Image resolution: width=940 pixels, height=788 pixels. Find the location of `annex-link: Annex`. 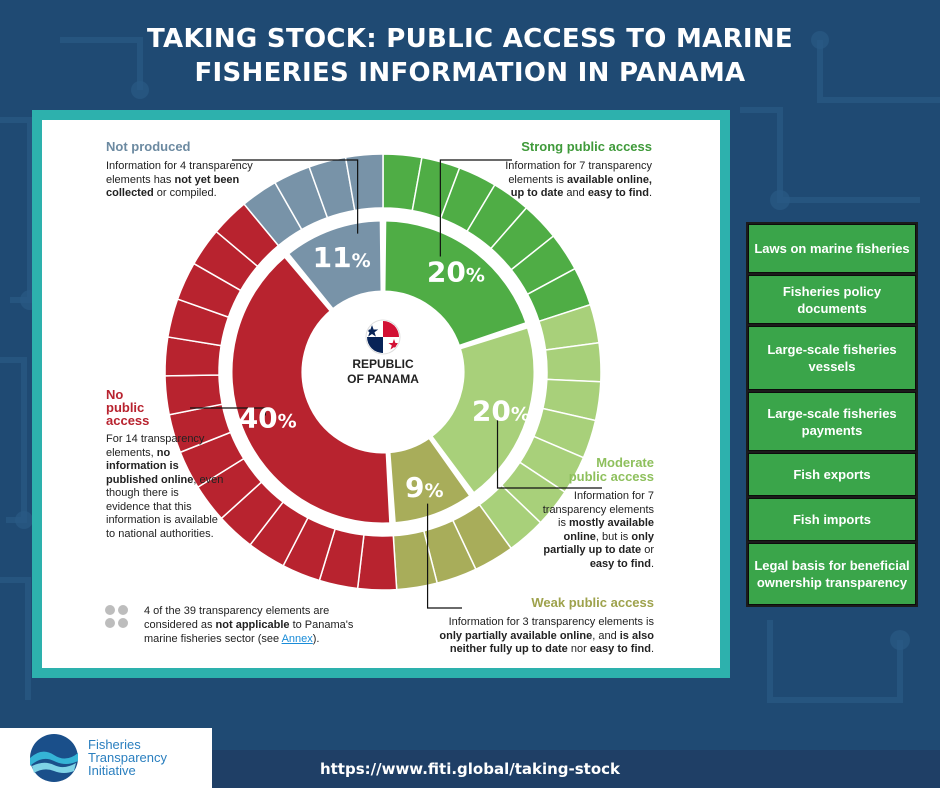

annex-link: Annex is located at coordinates (297, 639).